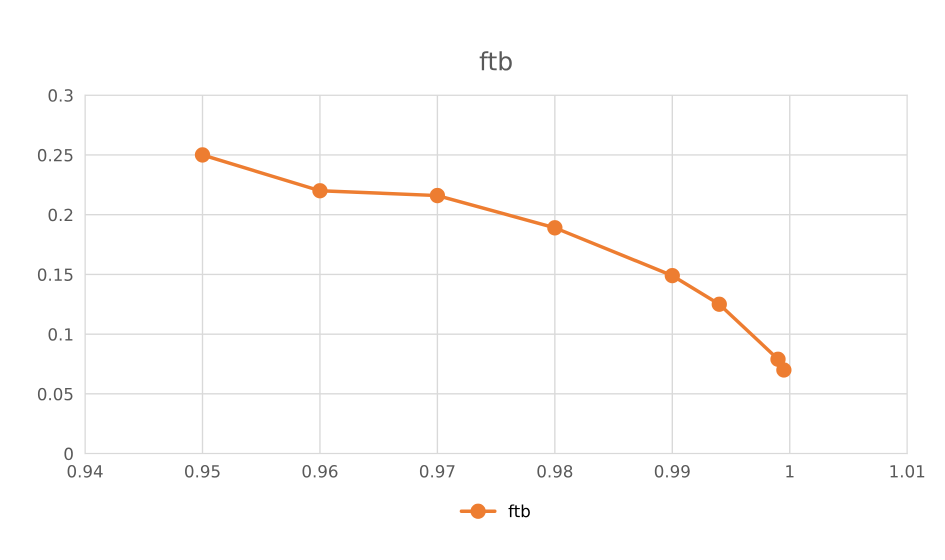 The image size is (945, 560). What do you see at coordinates (437, 471) in the screenshot?
I see `x-tick-label: 0.97` at bounding box center [437, 471].